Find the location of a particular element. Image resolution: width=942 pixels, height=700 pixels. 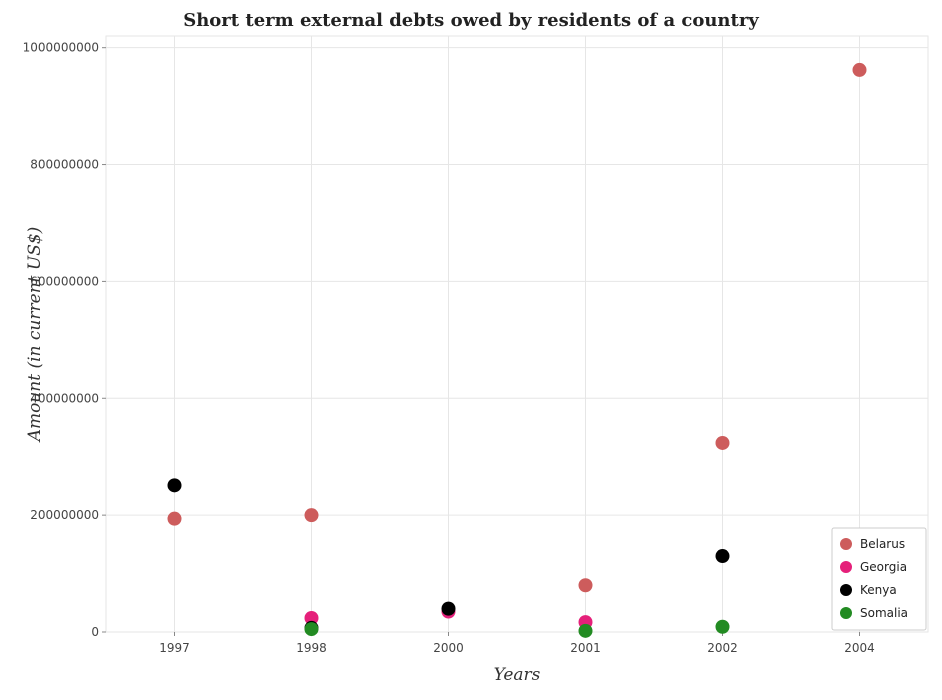

y-tick-label: 200000000 is located at coordinates (64, 515).